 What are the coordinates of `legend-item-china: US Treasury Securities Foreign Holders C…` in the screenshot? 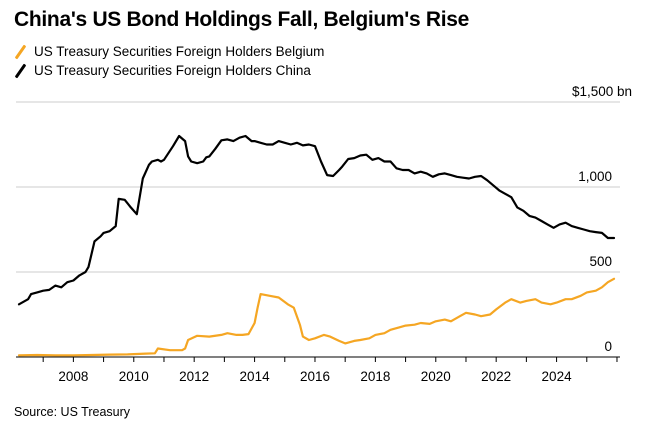 It's located at (169, 70).